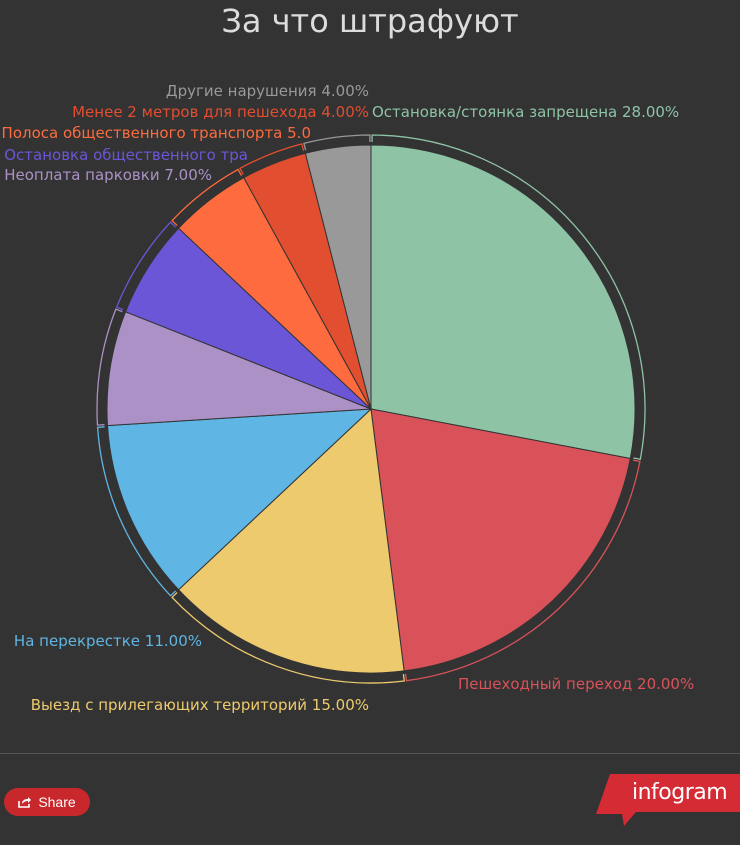  Describe the element at coordinates (525, 112) in the screenshot. I see `slice-label: Остановка/стоянка запрещена 28.00%` at that location.